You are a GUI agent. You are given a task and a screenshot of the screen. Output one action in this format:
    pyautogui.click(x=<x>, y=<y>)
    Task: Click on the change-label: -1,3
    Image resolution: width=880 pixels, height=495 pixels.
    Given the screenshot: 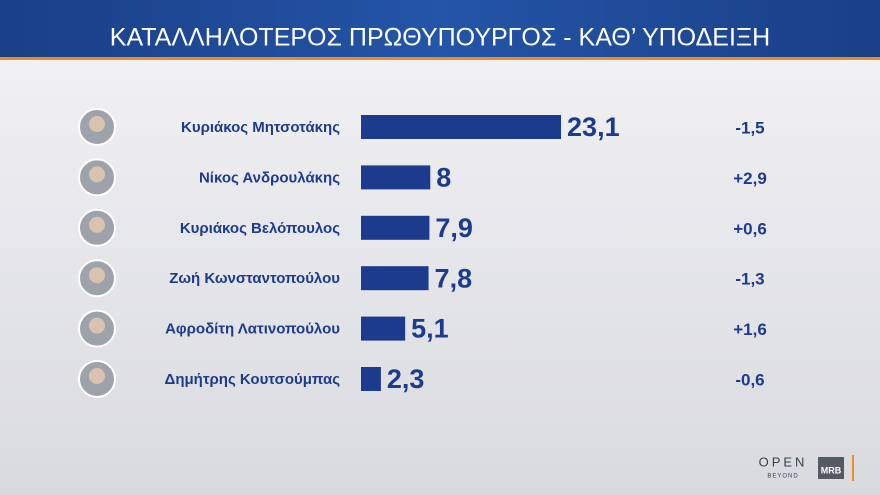 What is the action you would take?
    pyautogui.click(x=749, y=279)
    